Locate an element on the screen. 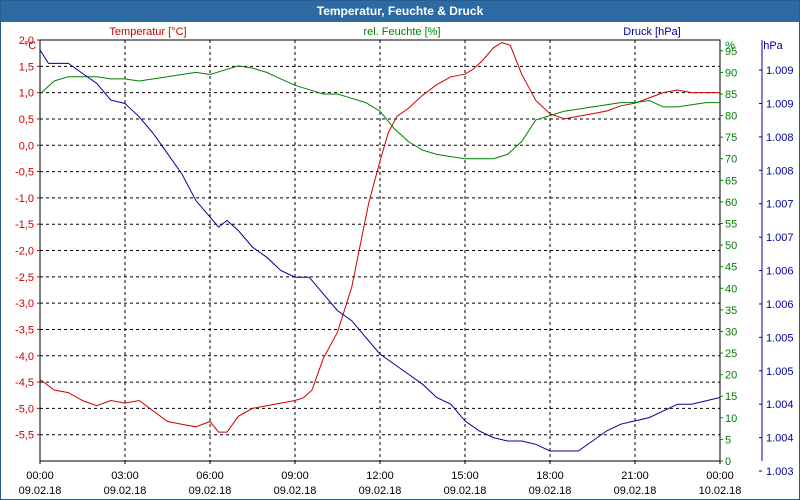  temp-tick-label: -0,5 is located at coordinates (24, 173).